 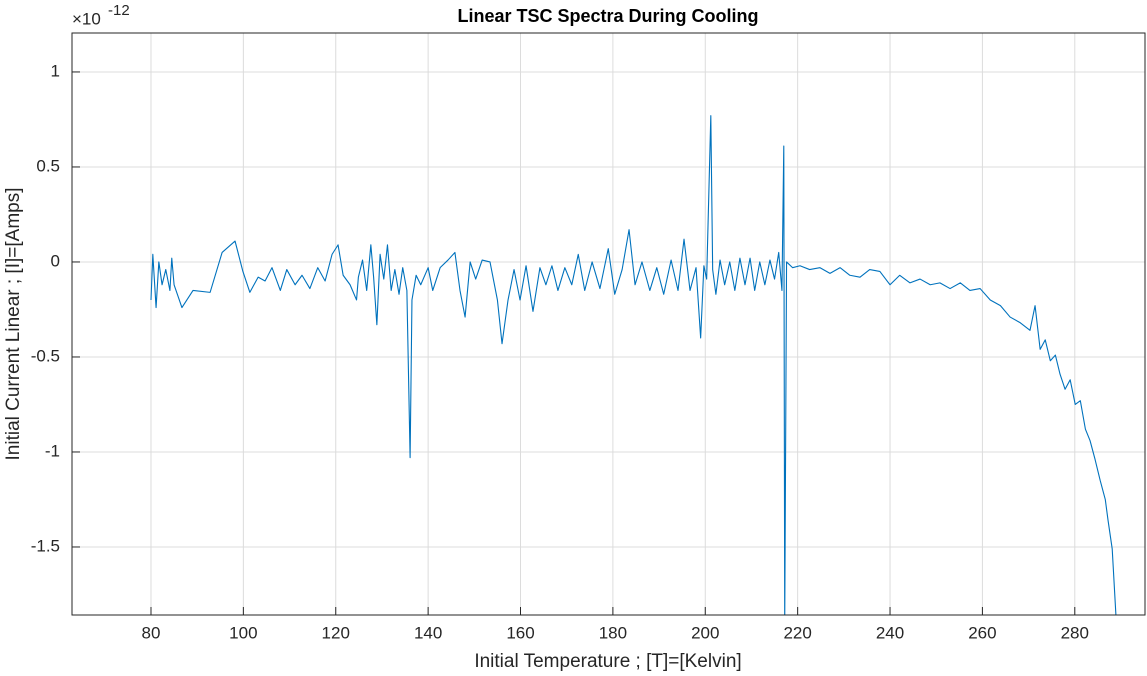 I want to click on x-tick-label: 220, so click(x=797, y=632).